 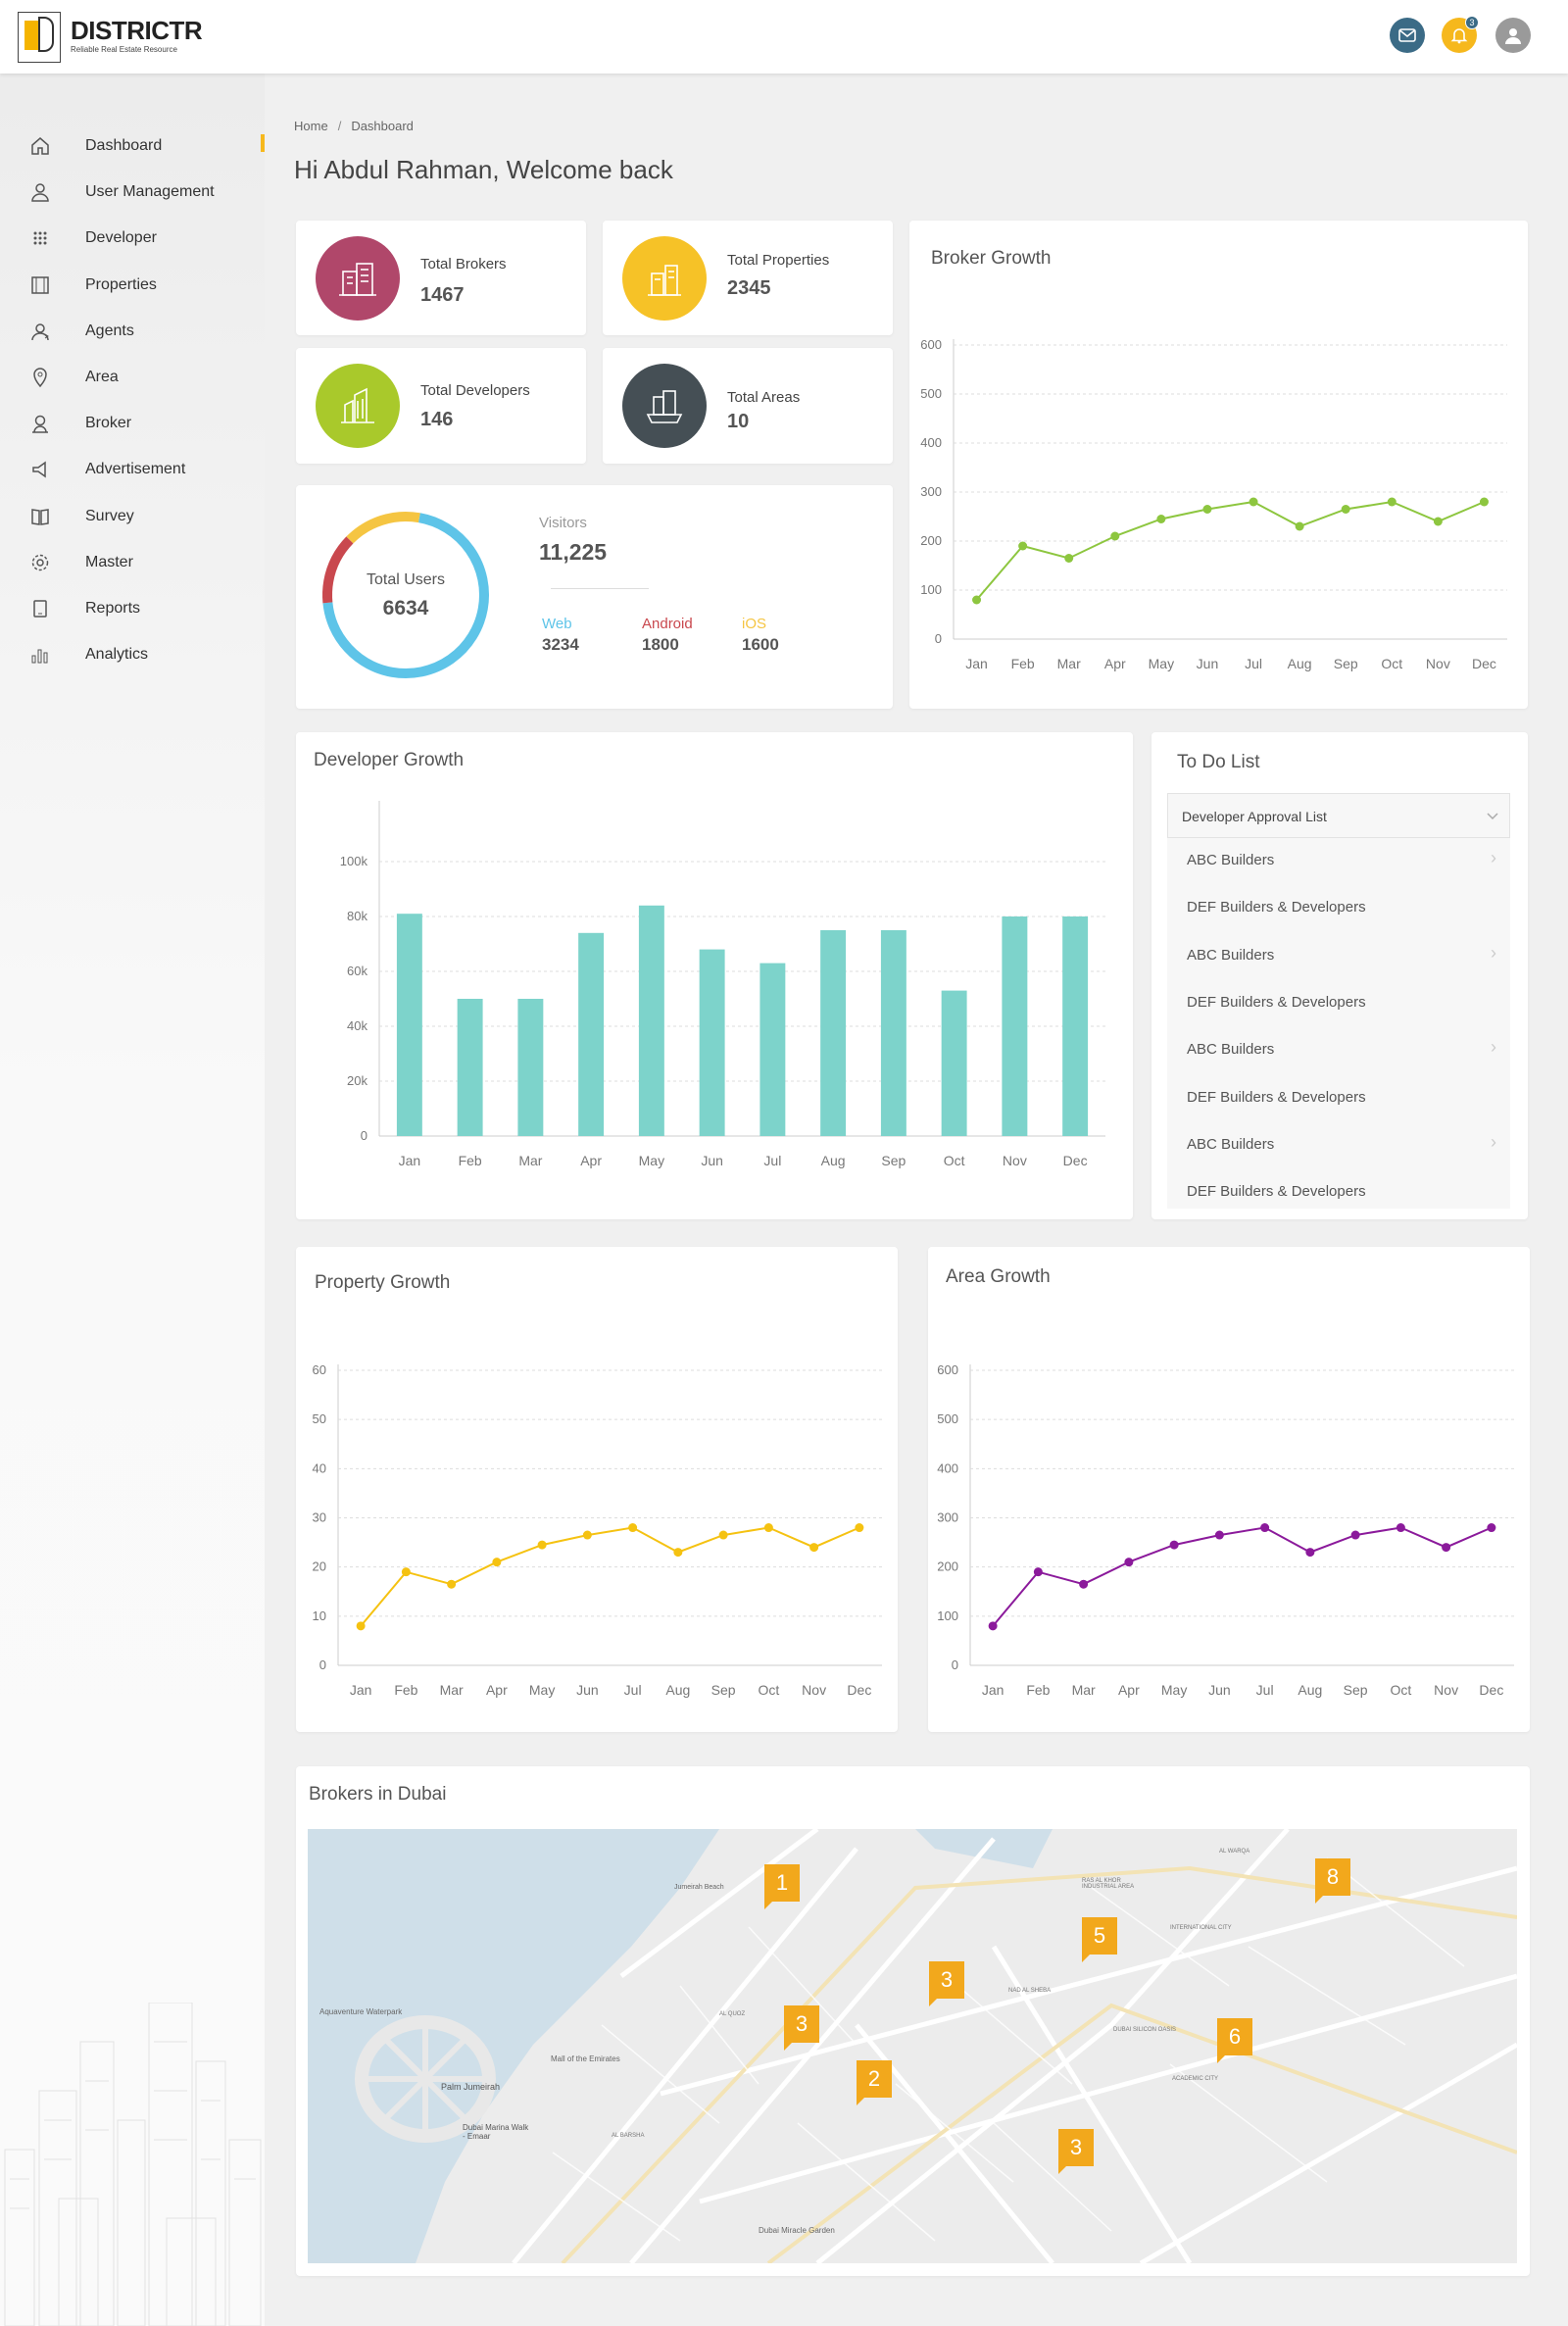 I want to click on mail-button, so click(x=1407, y=35).